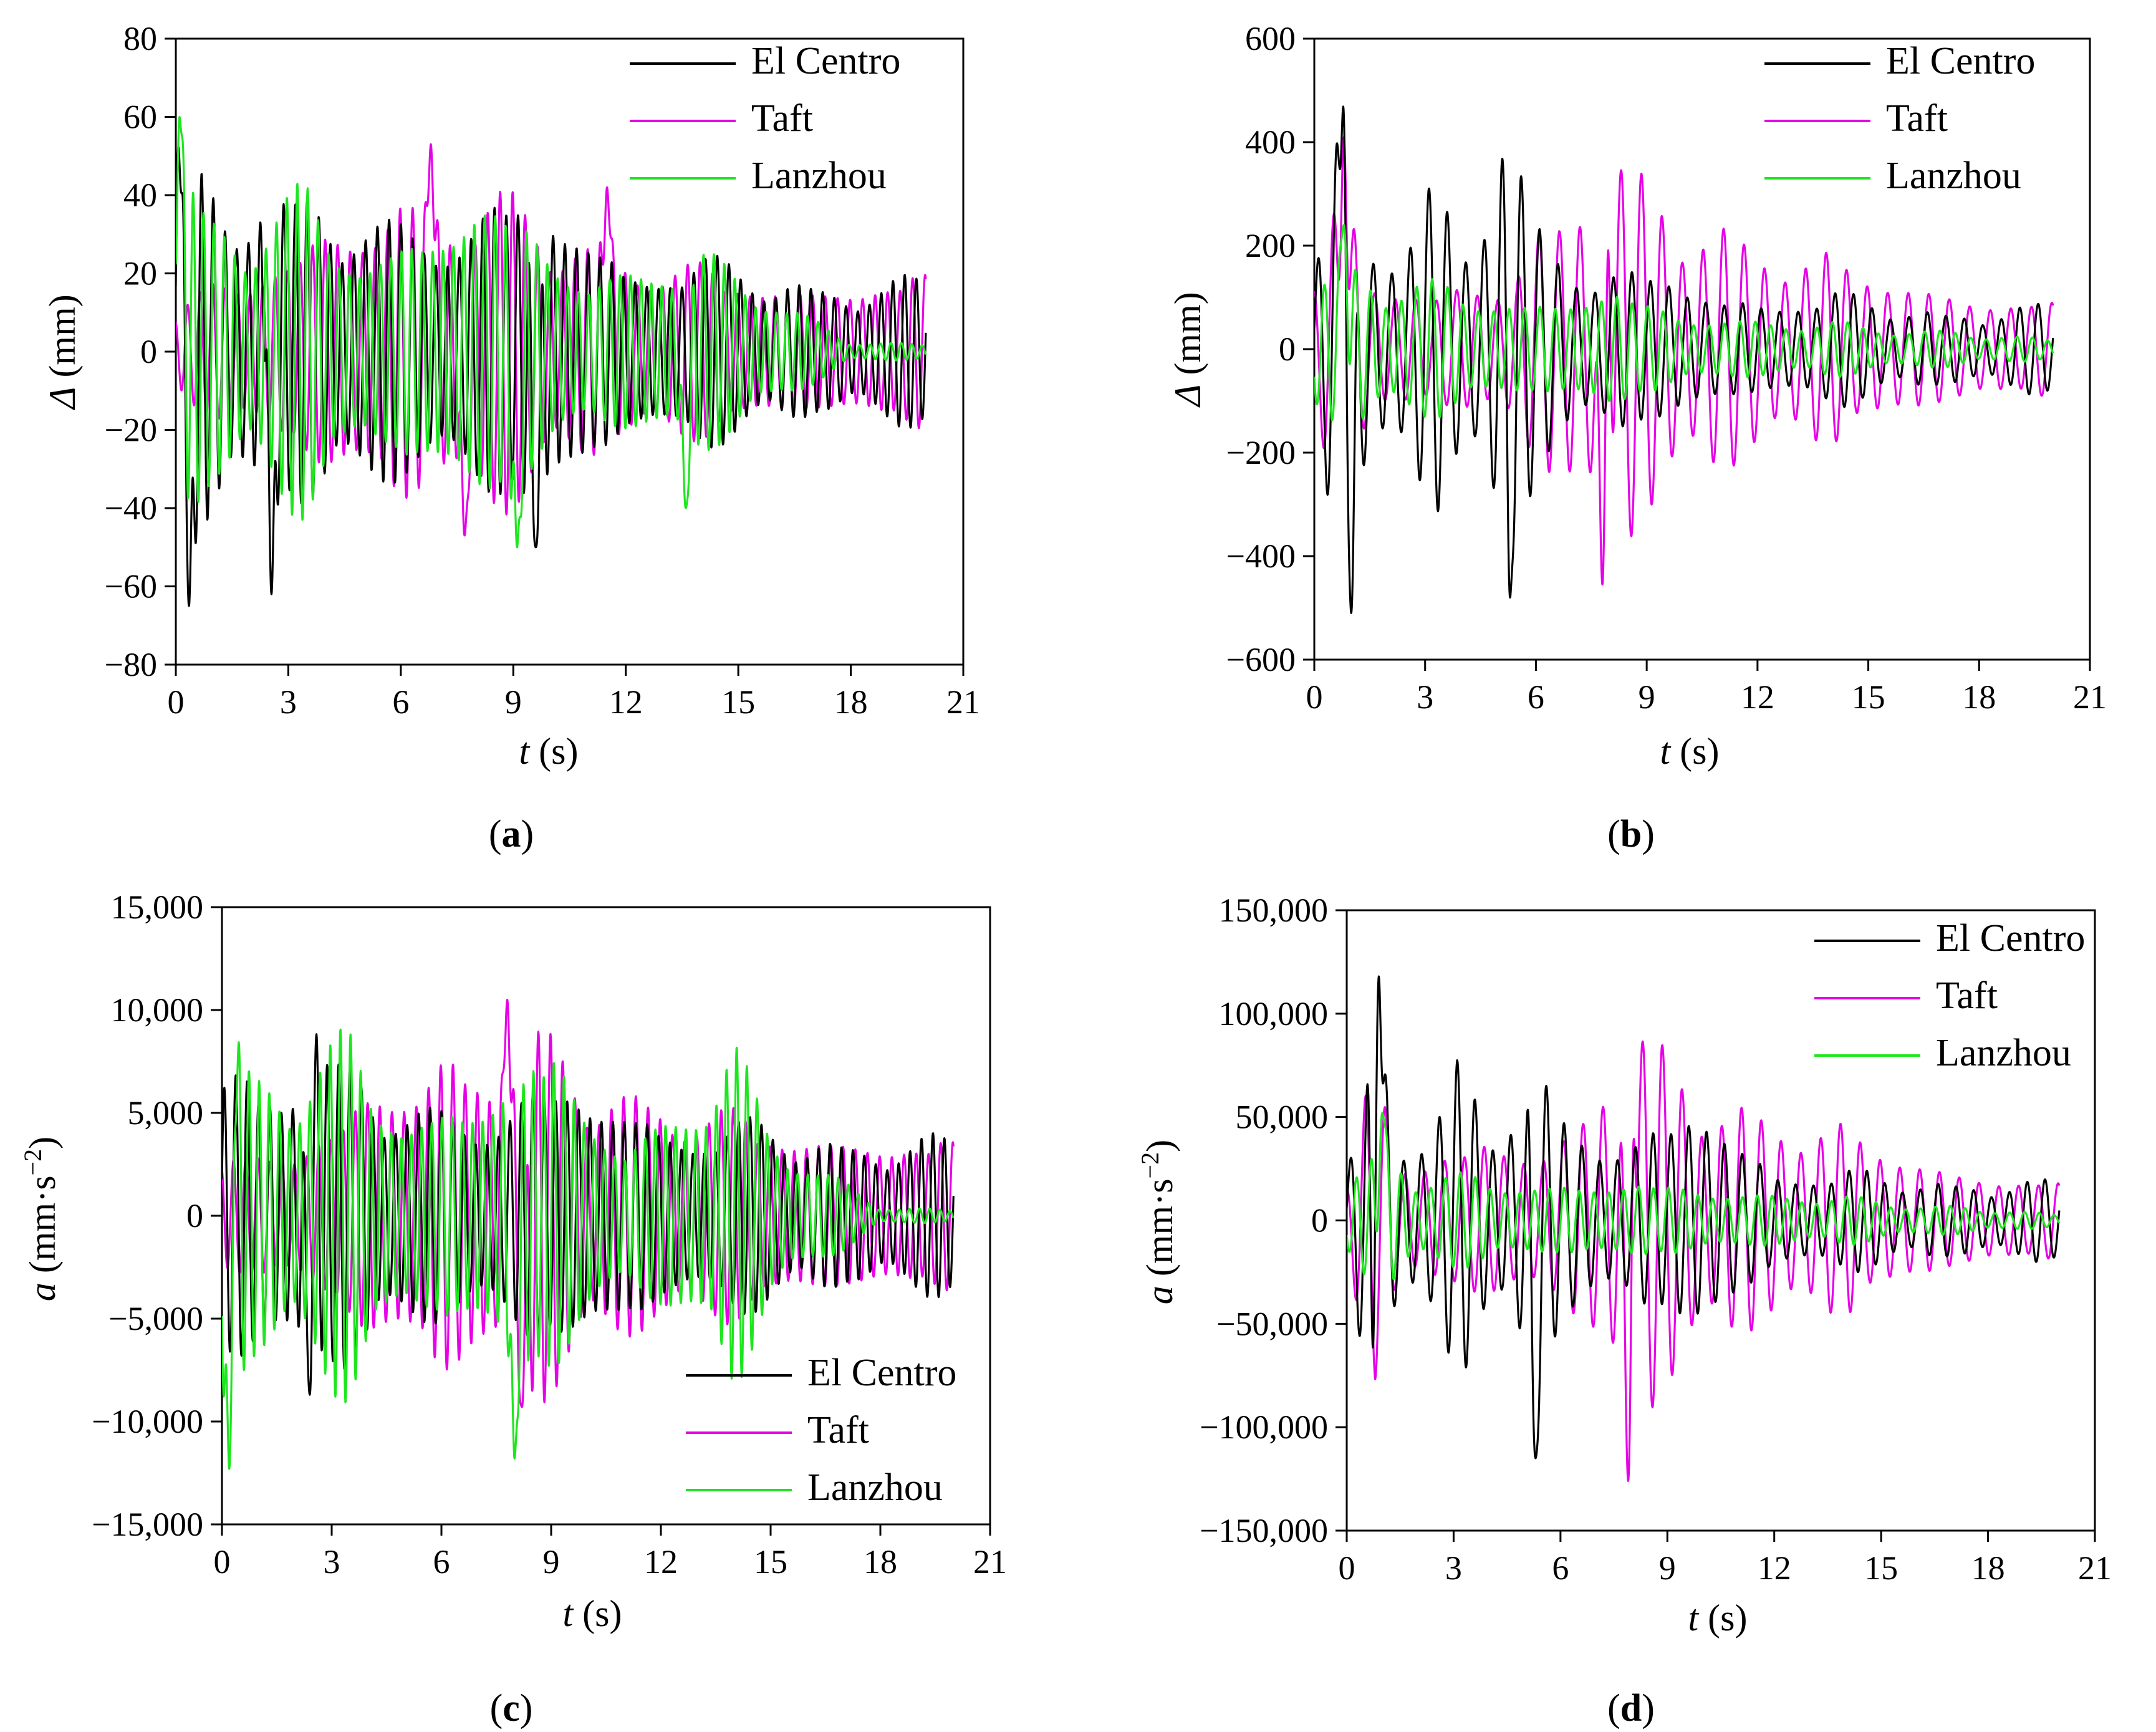  Describe the element at coordinates (140, 273) in the screenshot. I see `y-tick-label: 20` at that location.